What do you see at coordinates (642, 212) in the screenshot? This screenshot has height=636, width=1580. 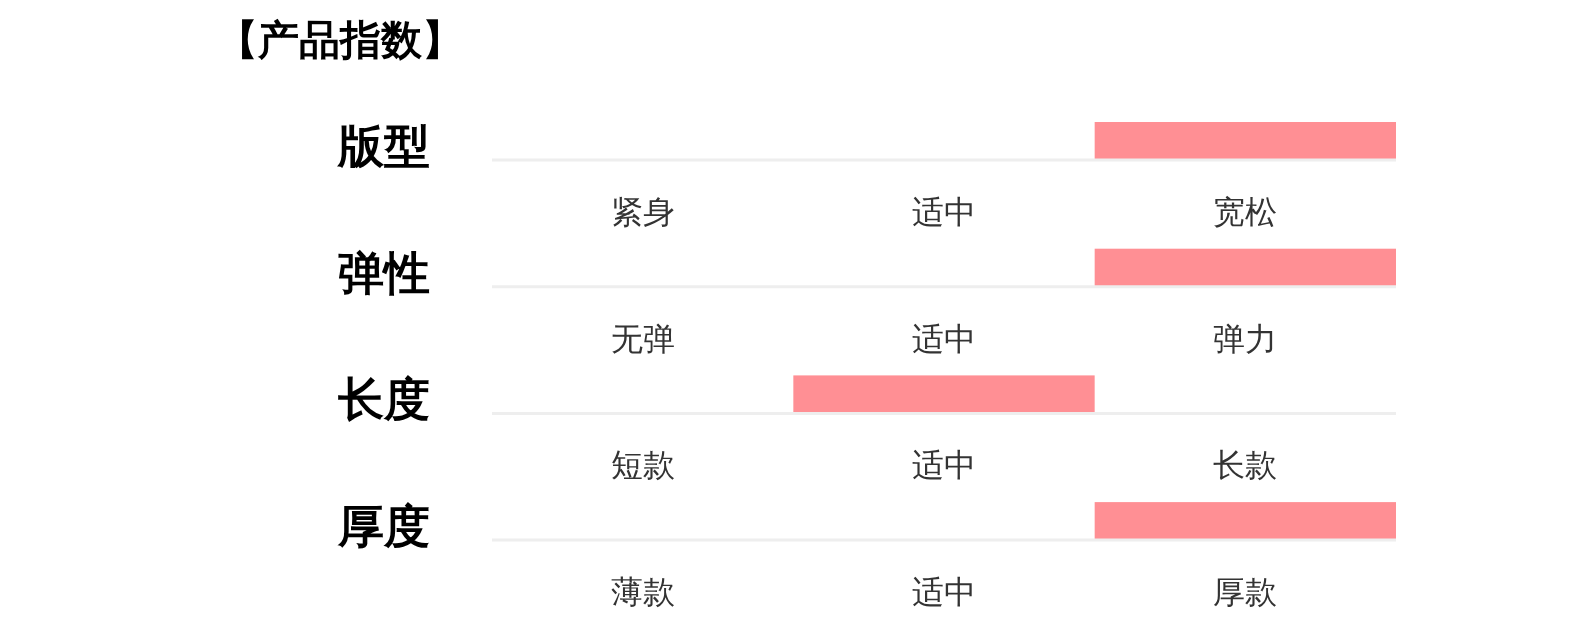 I see `x-tick-label: 紧身` at bounding box center [642, 212].